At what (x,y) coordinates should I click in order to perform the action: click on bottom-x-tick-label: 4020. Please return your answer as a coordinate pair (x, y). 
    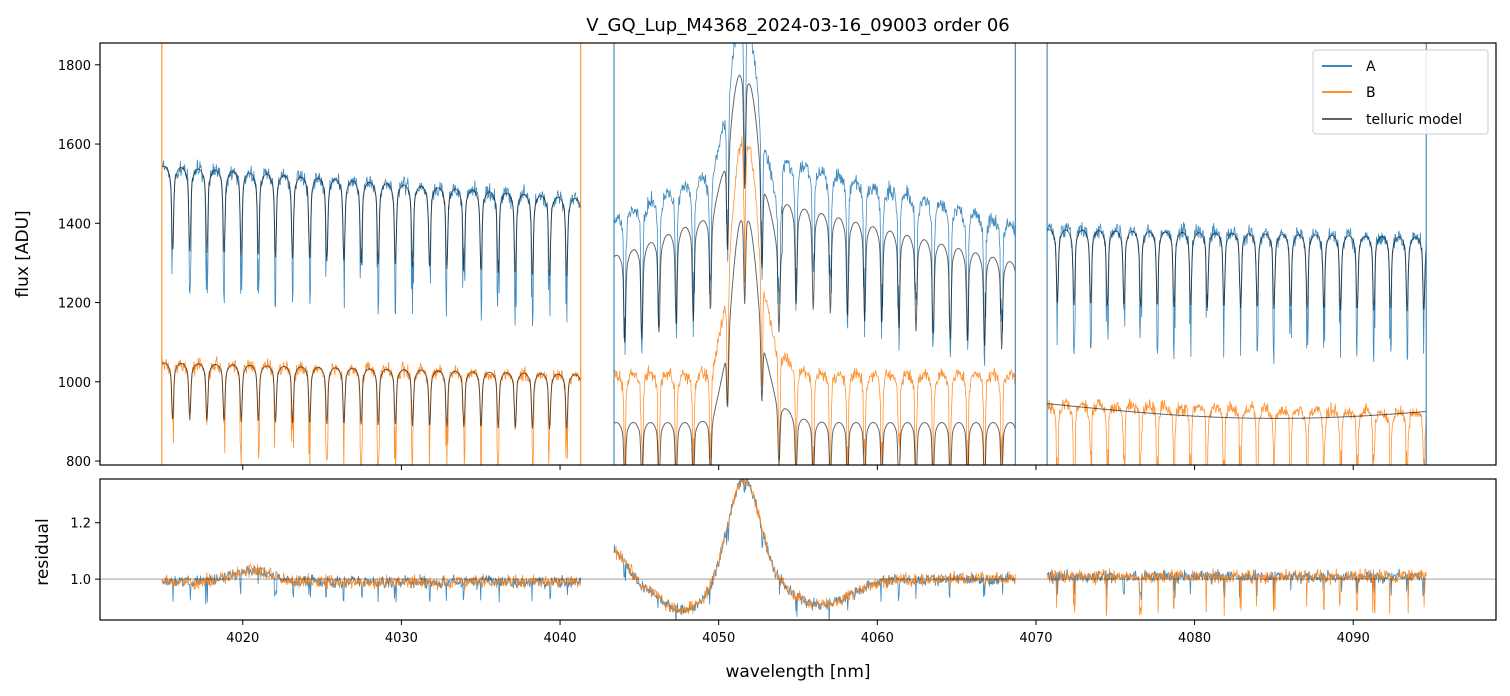
    Looking at the image, I should click on (242, 638).